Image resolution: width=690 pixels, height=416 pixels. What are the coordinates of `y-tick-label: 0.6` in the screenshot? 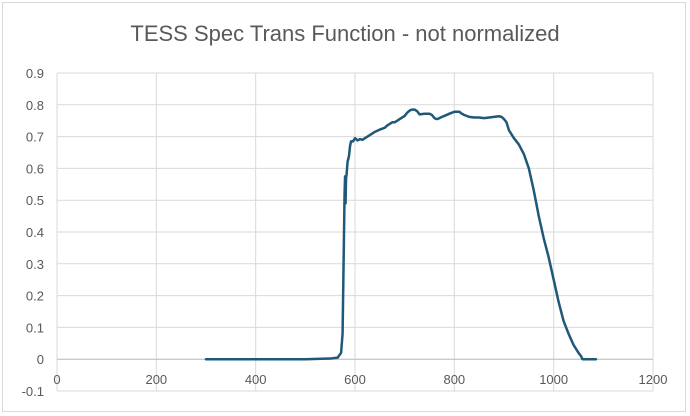 It's located at (35, 168).